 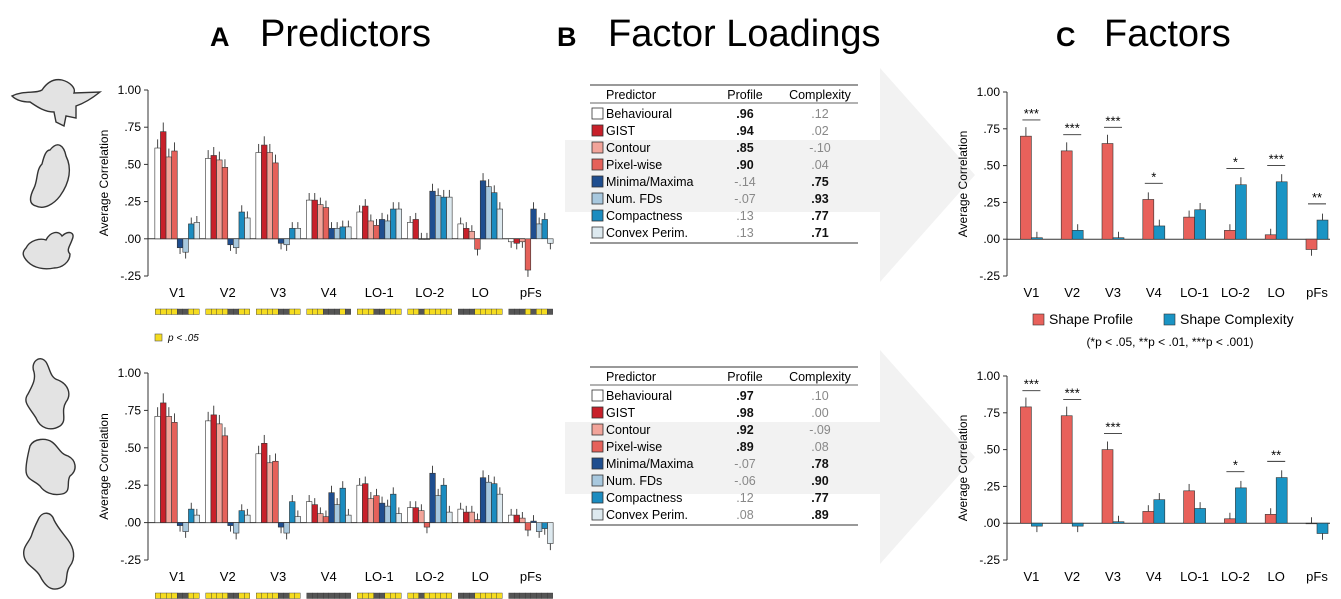 I want to click on bar-V2-shapeprofile, so click(x=1066, y=195).